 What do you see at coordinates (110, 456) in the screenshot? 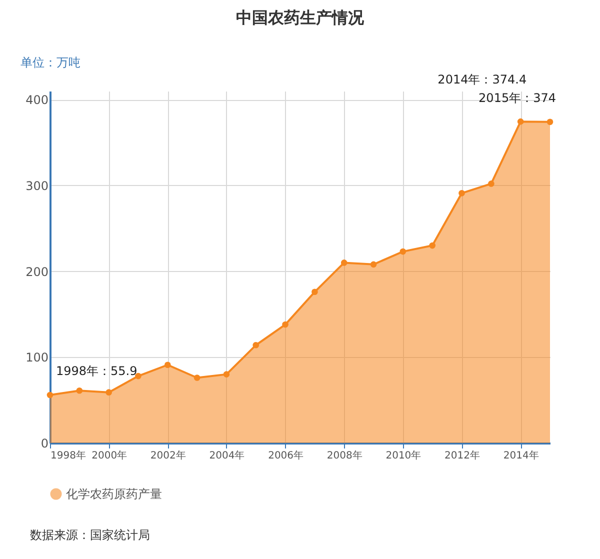
I see `x-tick-label: 2000年` at bounding box center [110, 456].